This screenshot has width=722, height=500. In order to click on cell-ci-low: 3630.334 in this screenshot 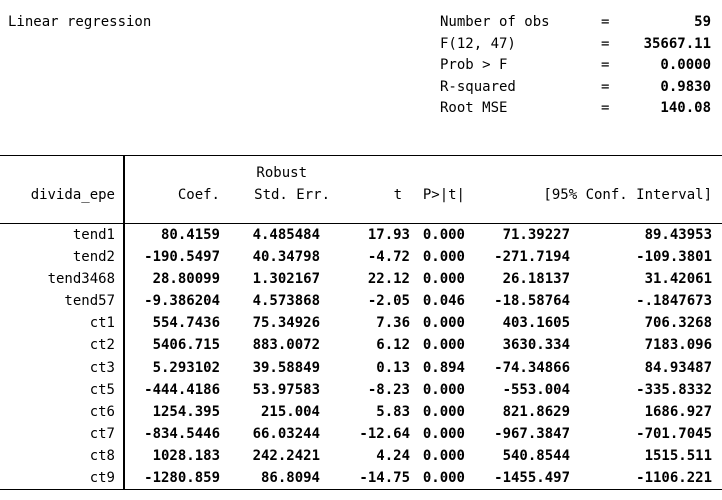, I will do `click(536, 345)`.